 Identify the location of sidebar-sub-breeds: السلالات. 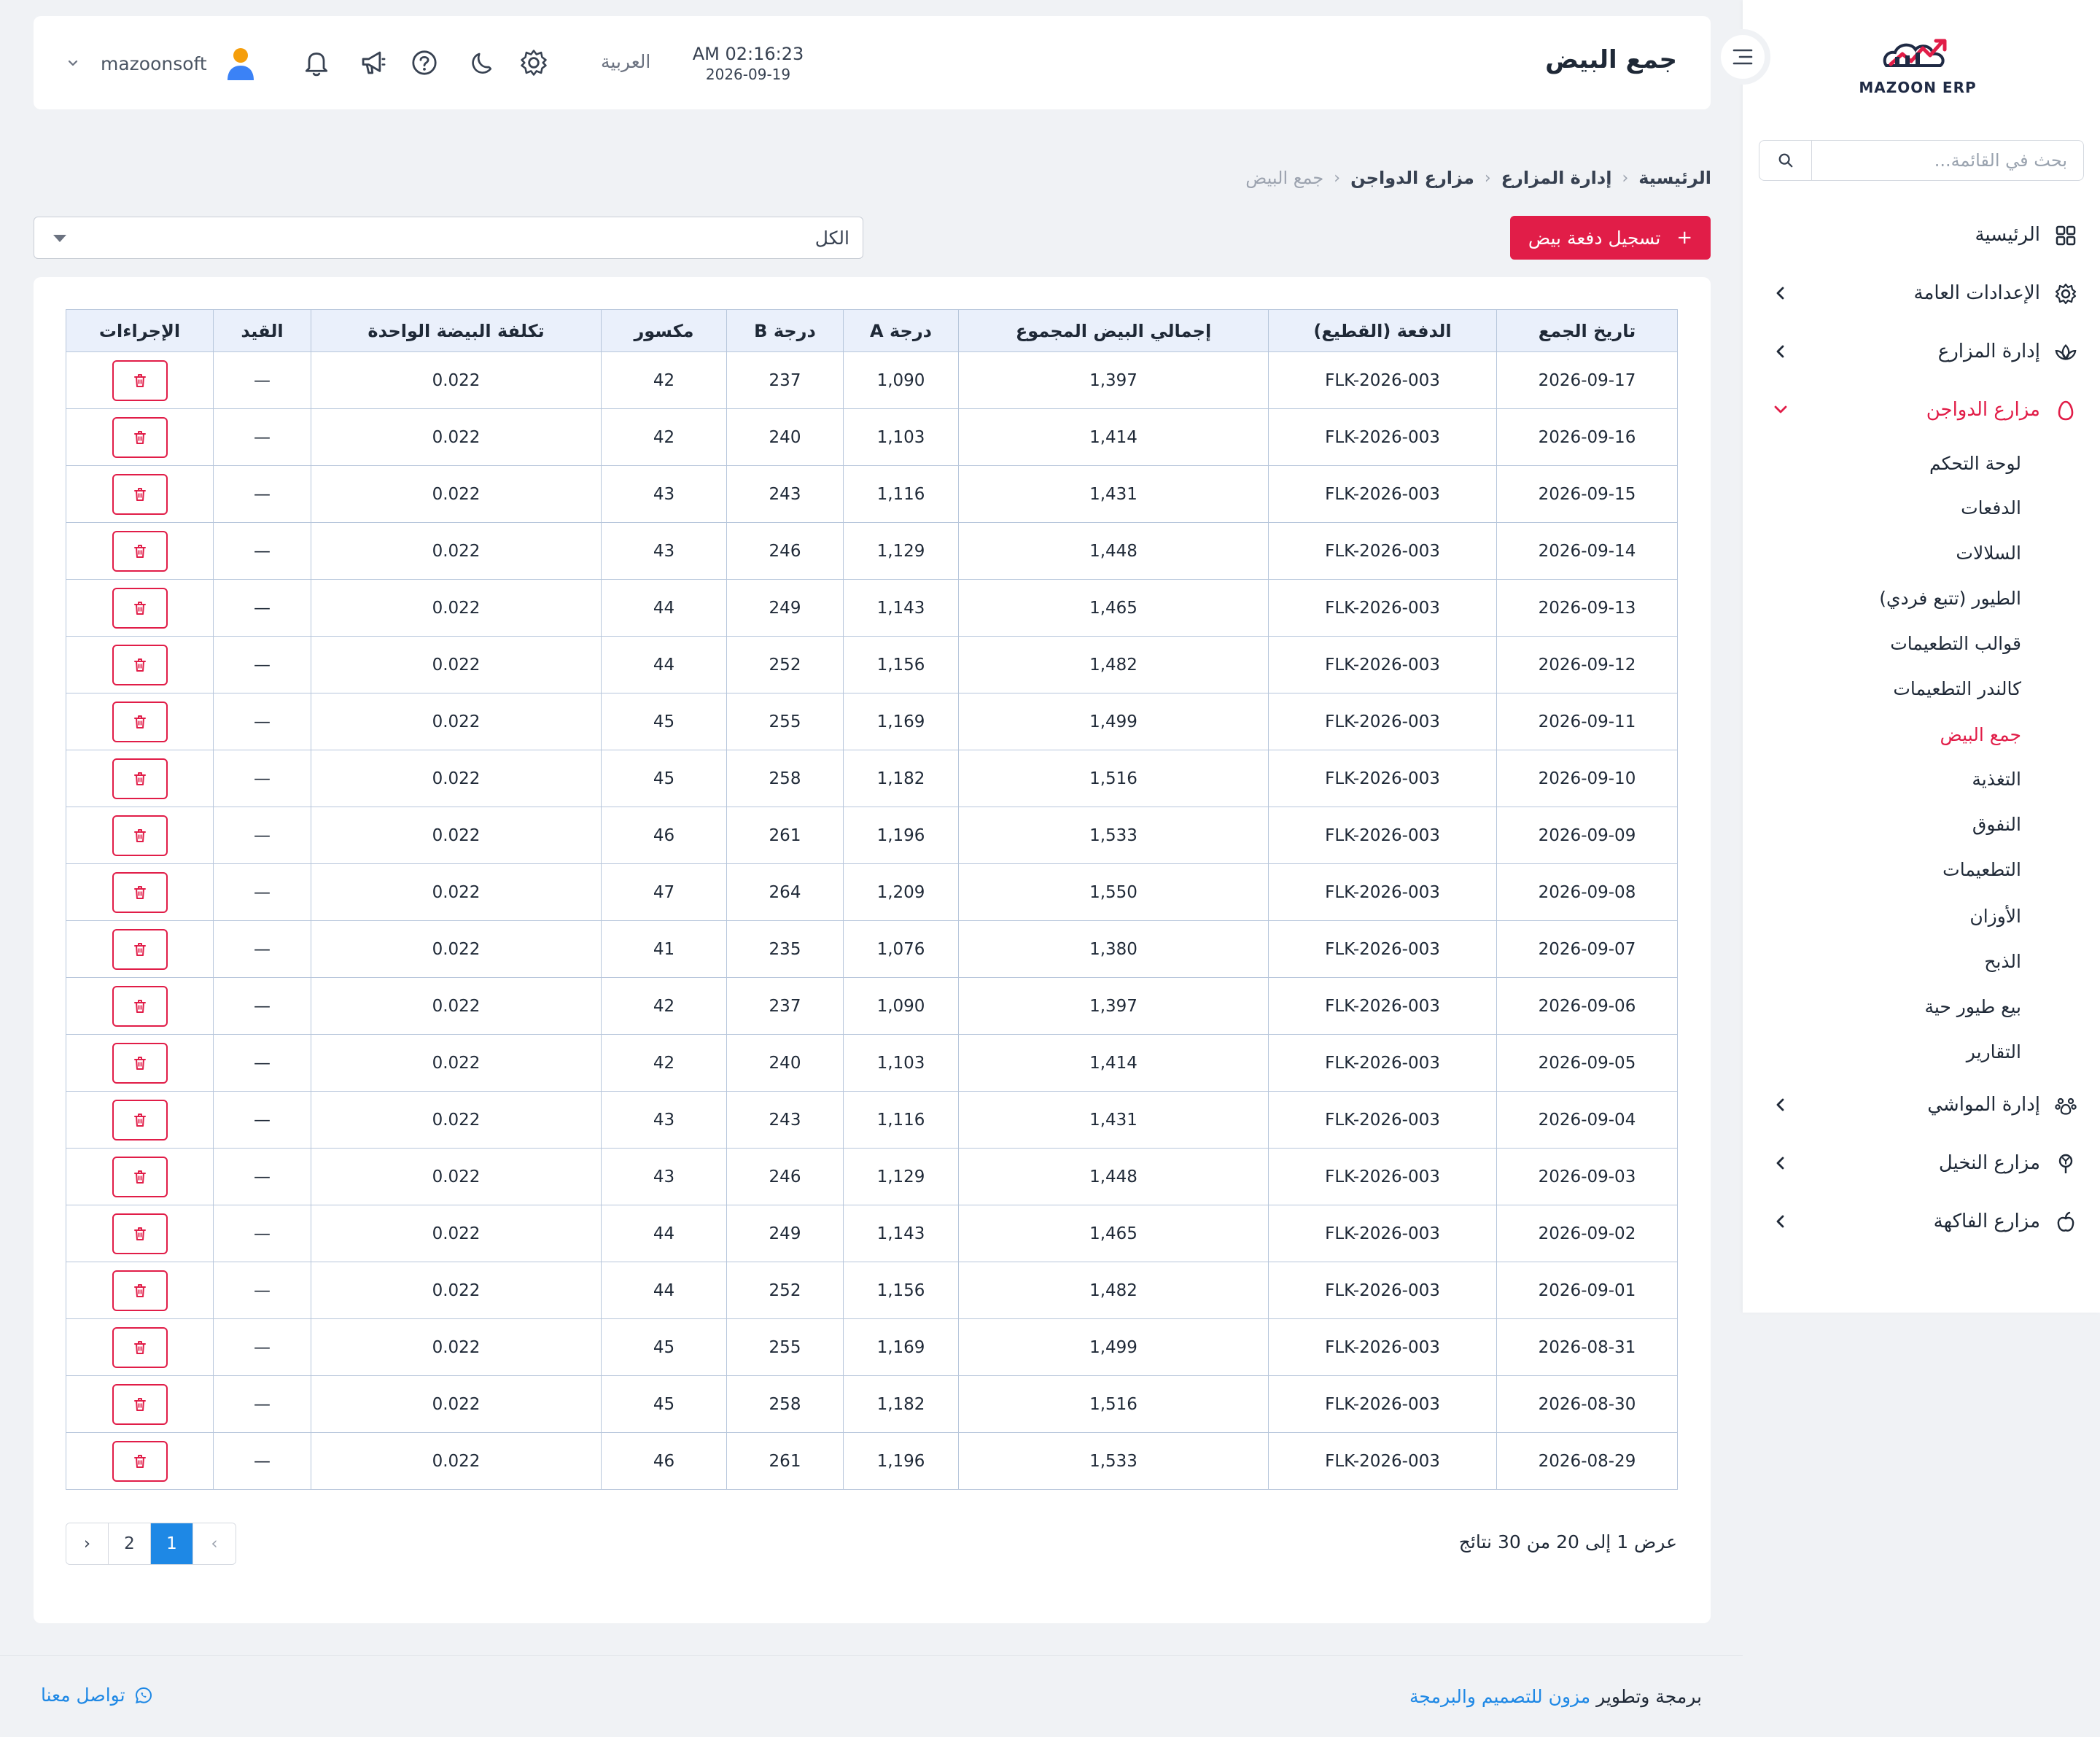
(1921, 552).